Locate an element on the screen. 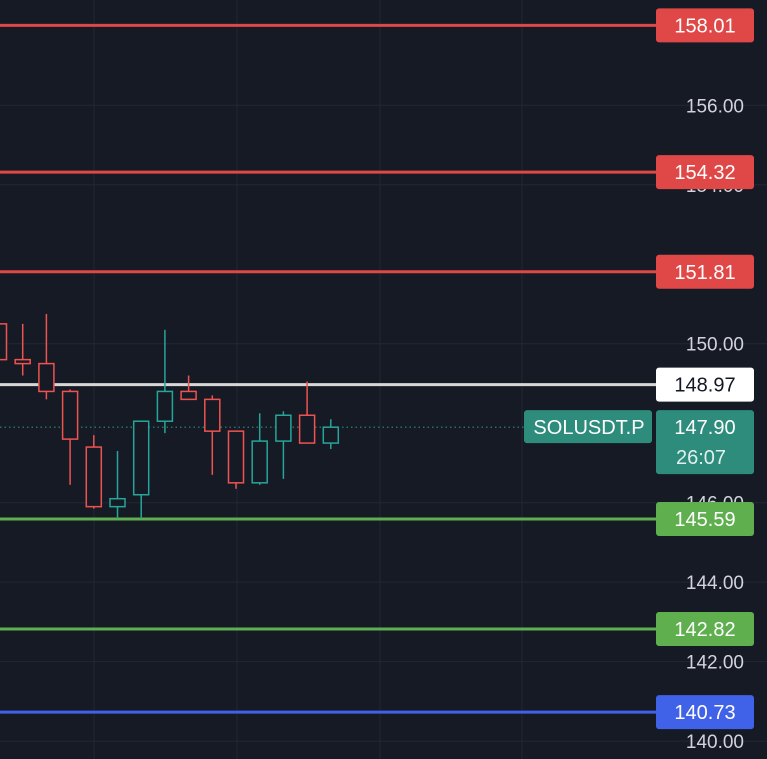 The image size is (767, 759). price-tick-label: 156.00 is located at coordinates (715, 106).